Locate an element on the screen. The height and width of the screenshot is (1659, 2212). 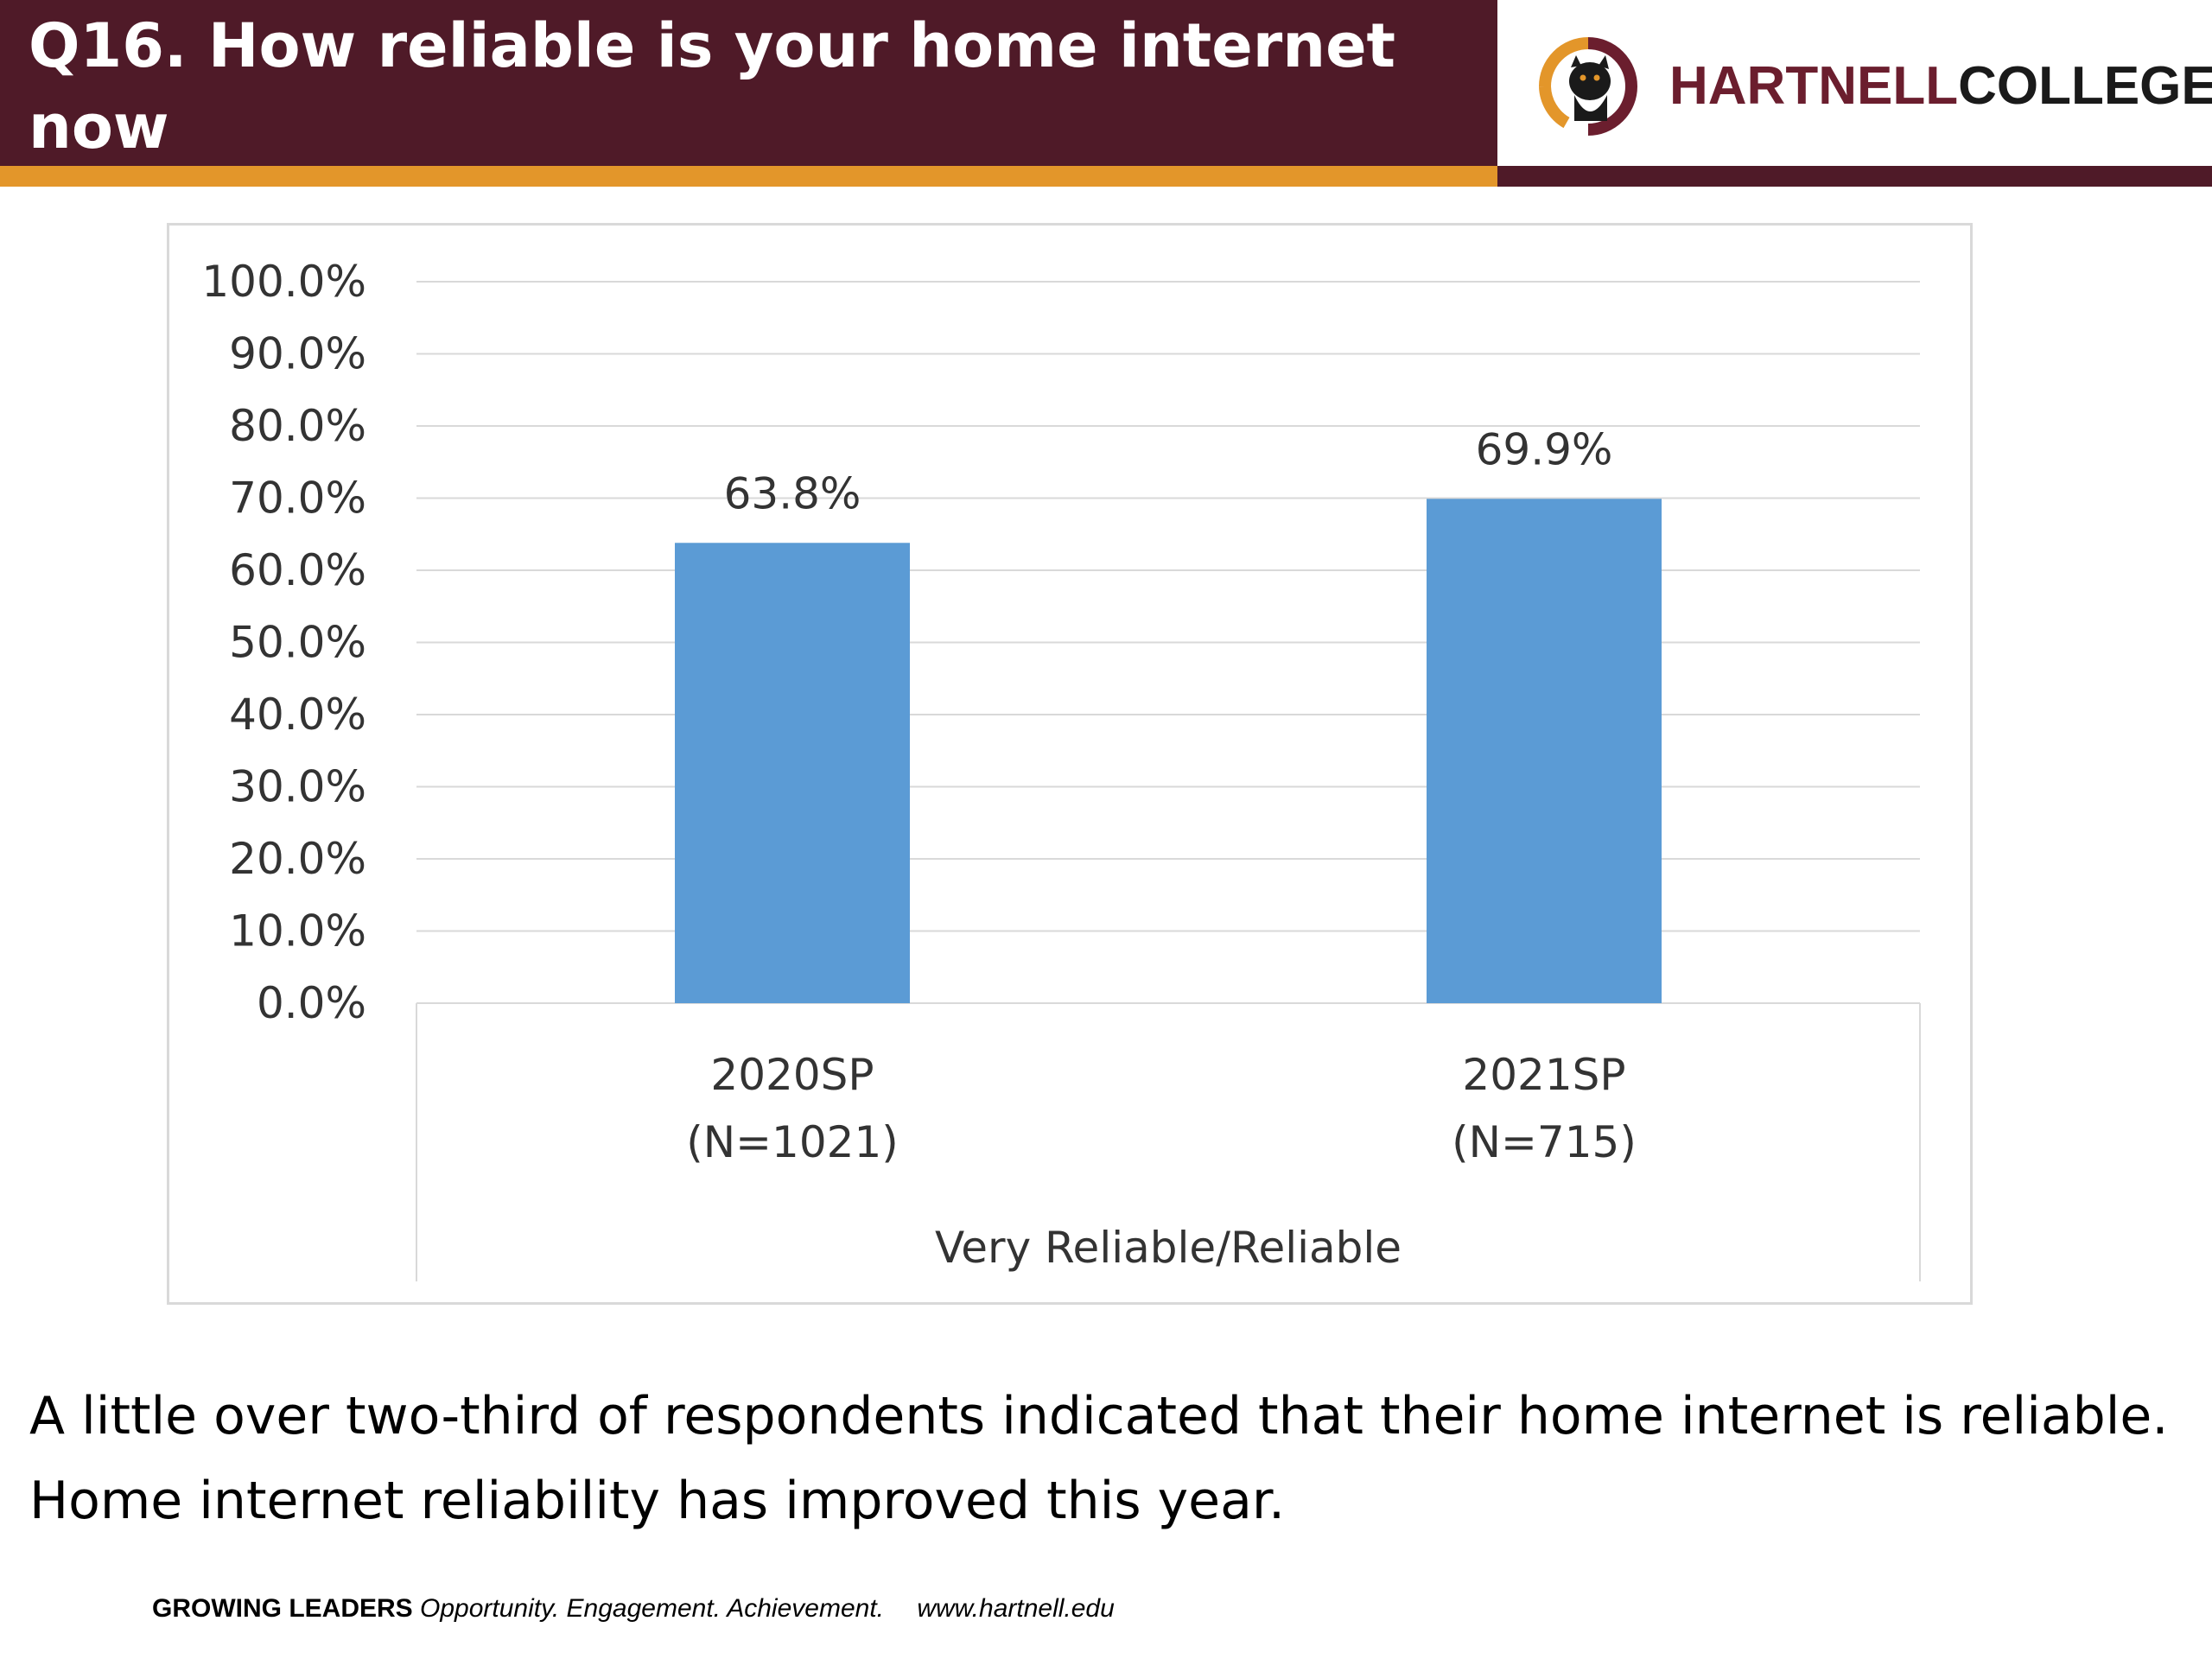
logo-area is located at coordinates (1854, 83).